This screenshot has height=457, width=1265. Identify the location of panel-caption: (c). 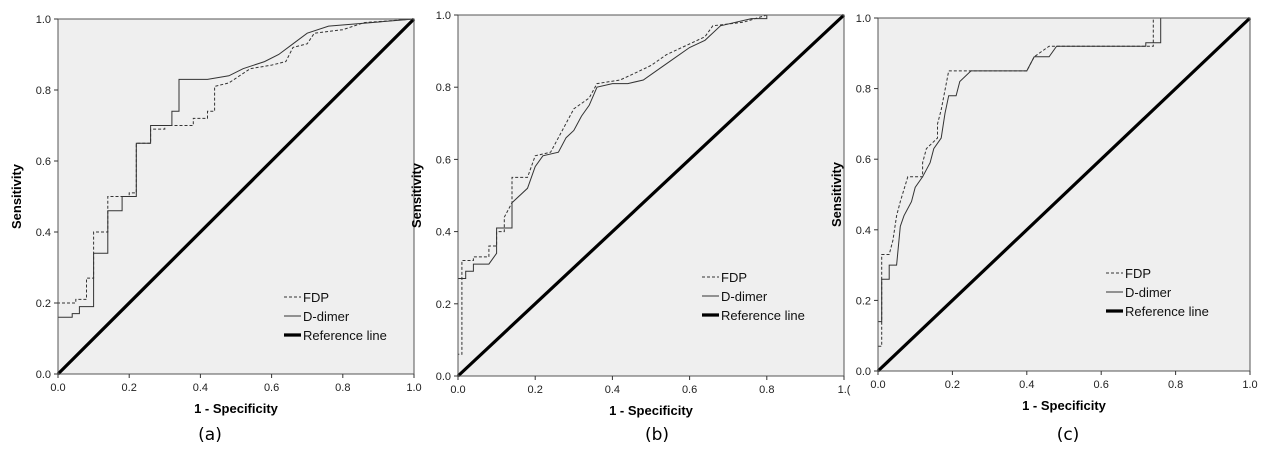
(1068, 435).